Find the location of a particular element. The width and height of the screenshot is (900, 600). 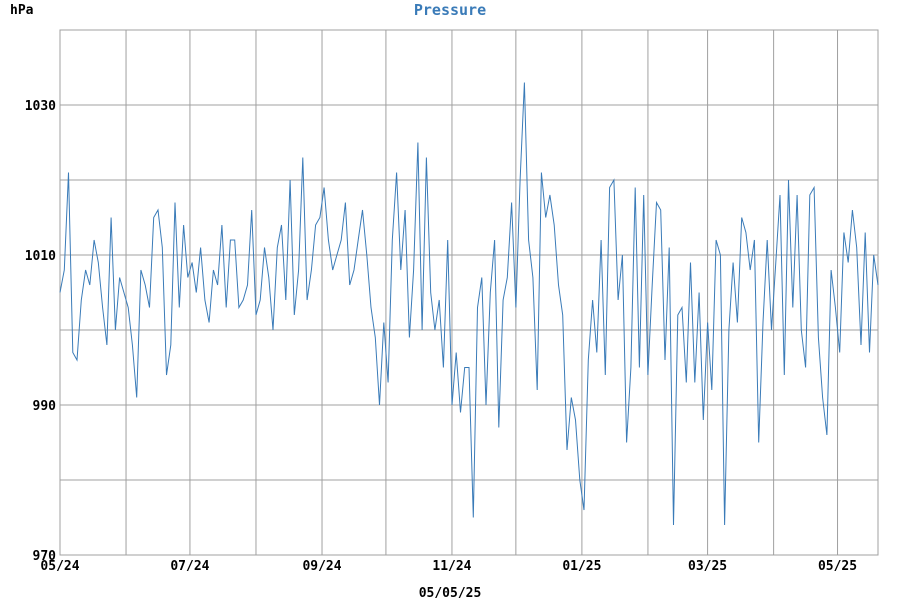

y-tick-label: 970 is located at coordinates (45, 556).